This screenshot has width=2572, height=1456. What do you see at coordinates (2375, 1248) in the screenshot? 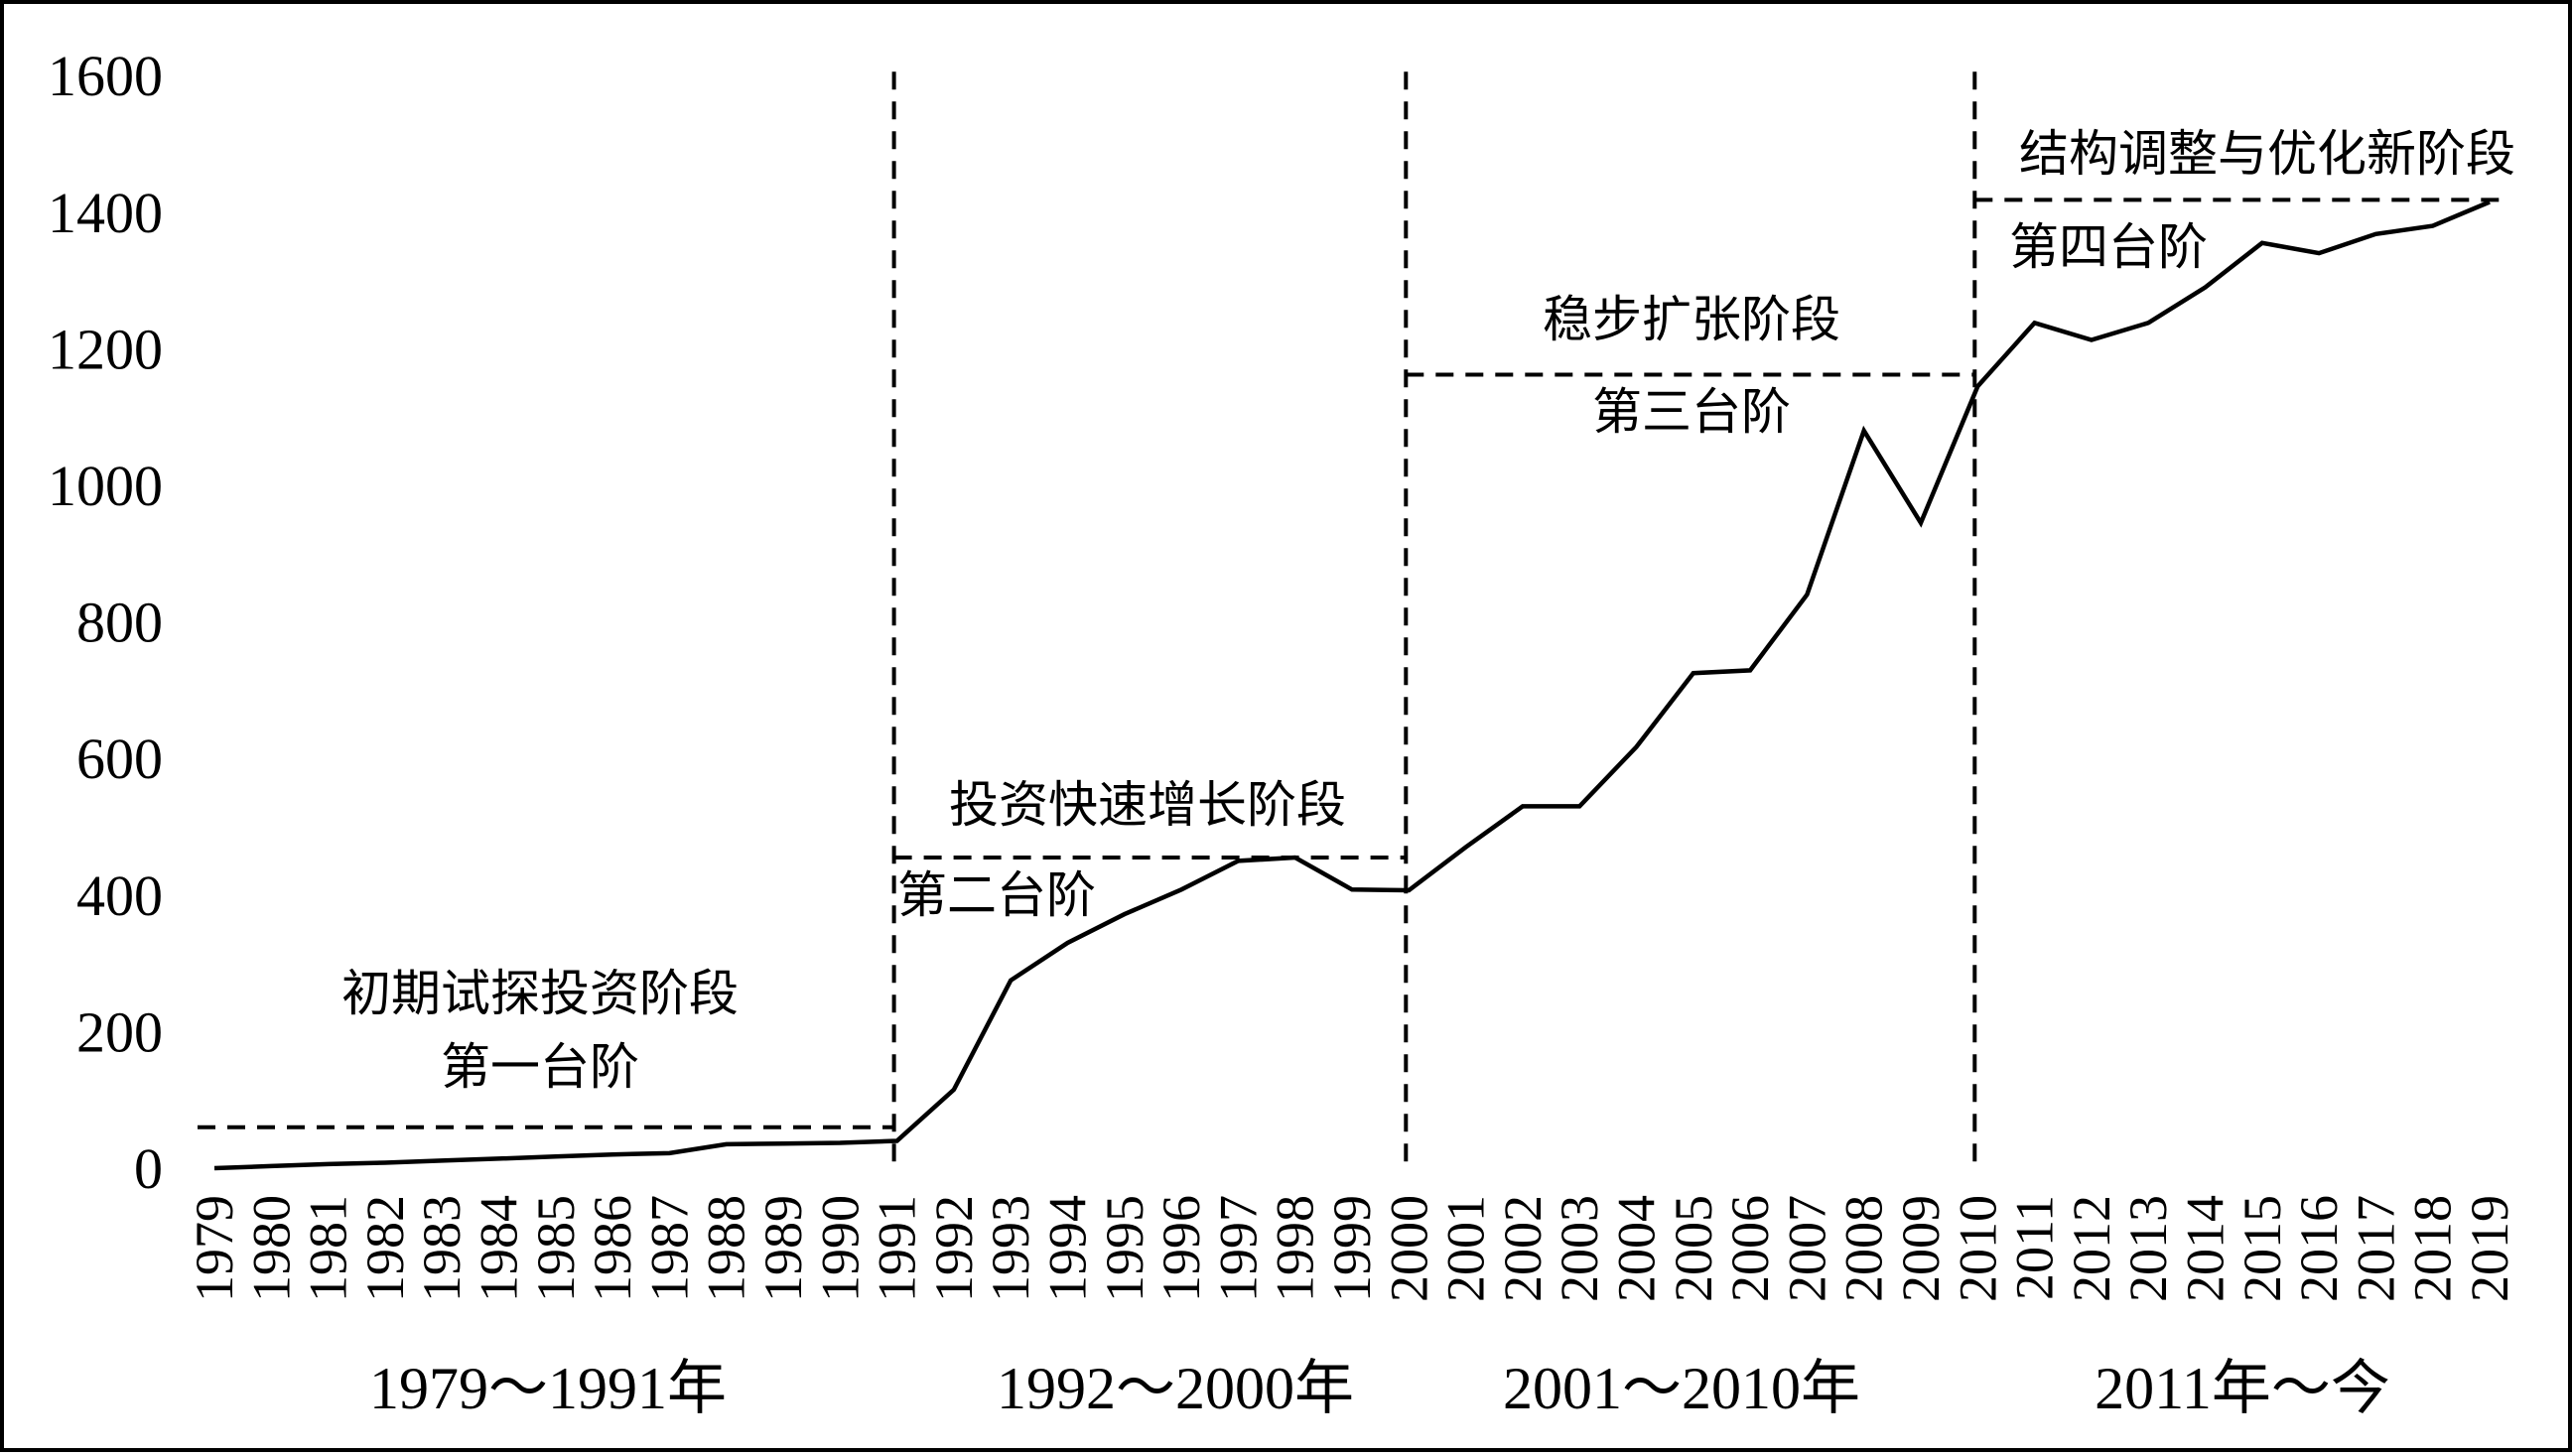
I see `x-tick-label-2017: 2017` at bounding box center [2375, 1248].